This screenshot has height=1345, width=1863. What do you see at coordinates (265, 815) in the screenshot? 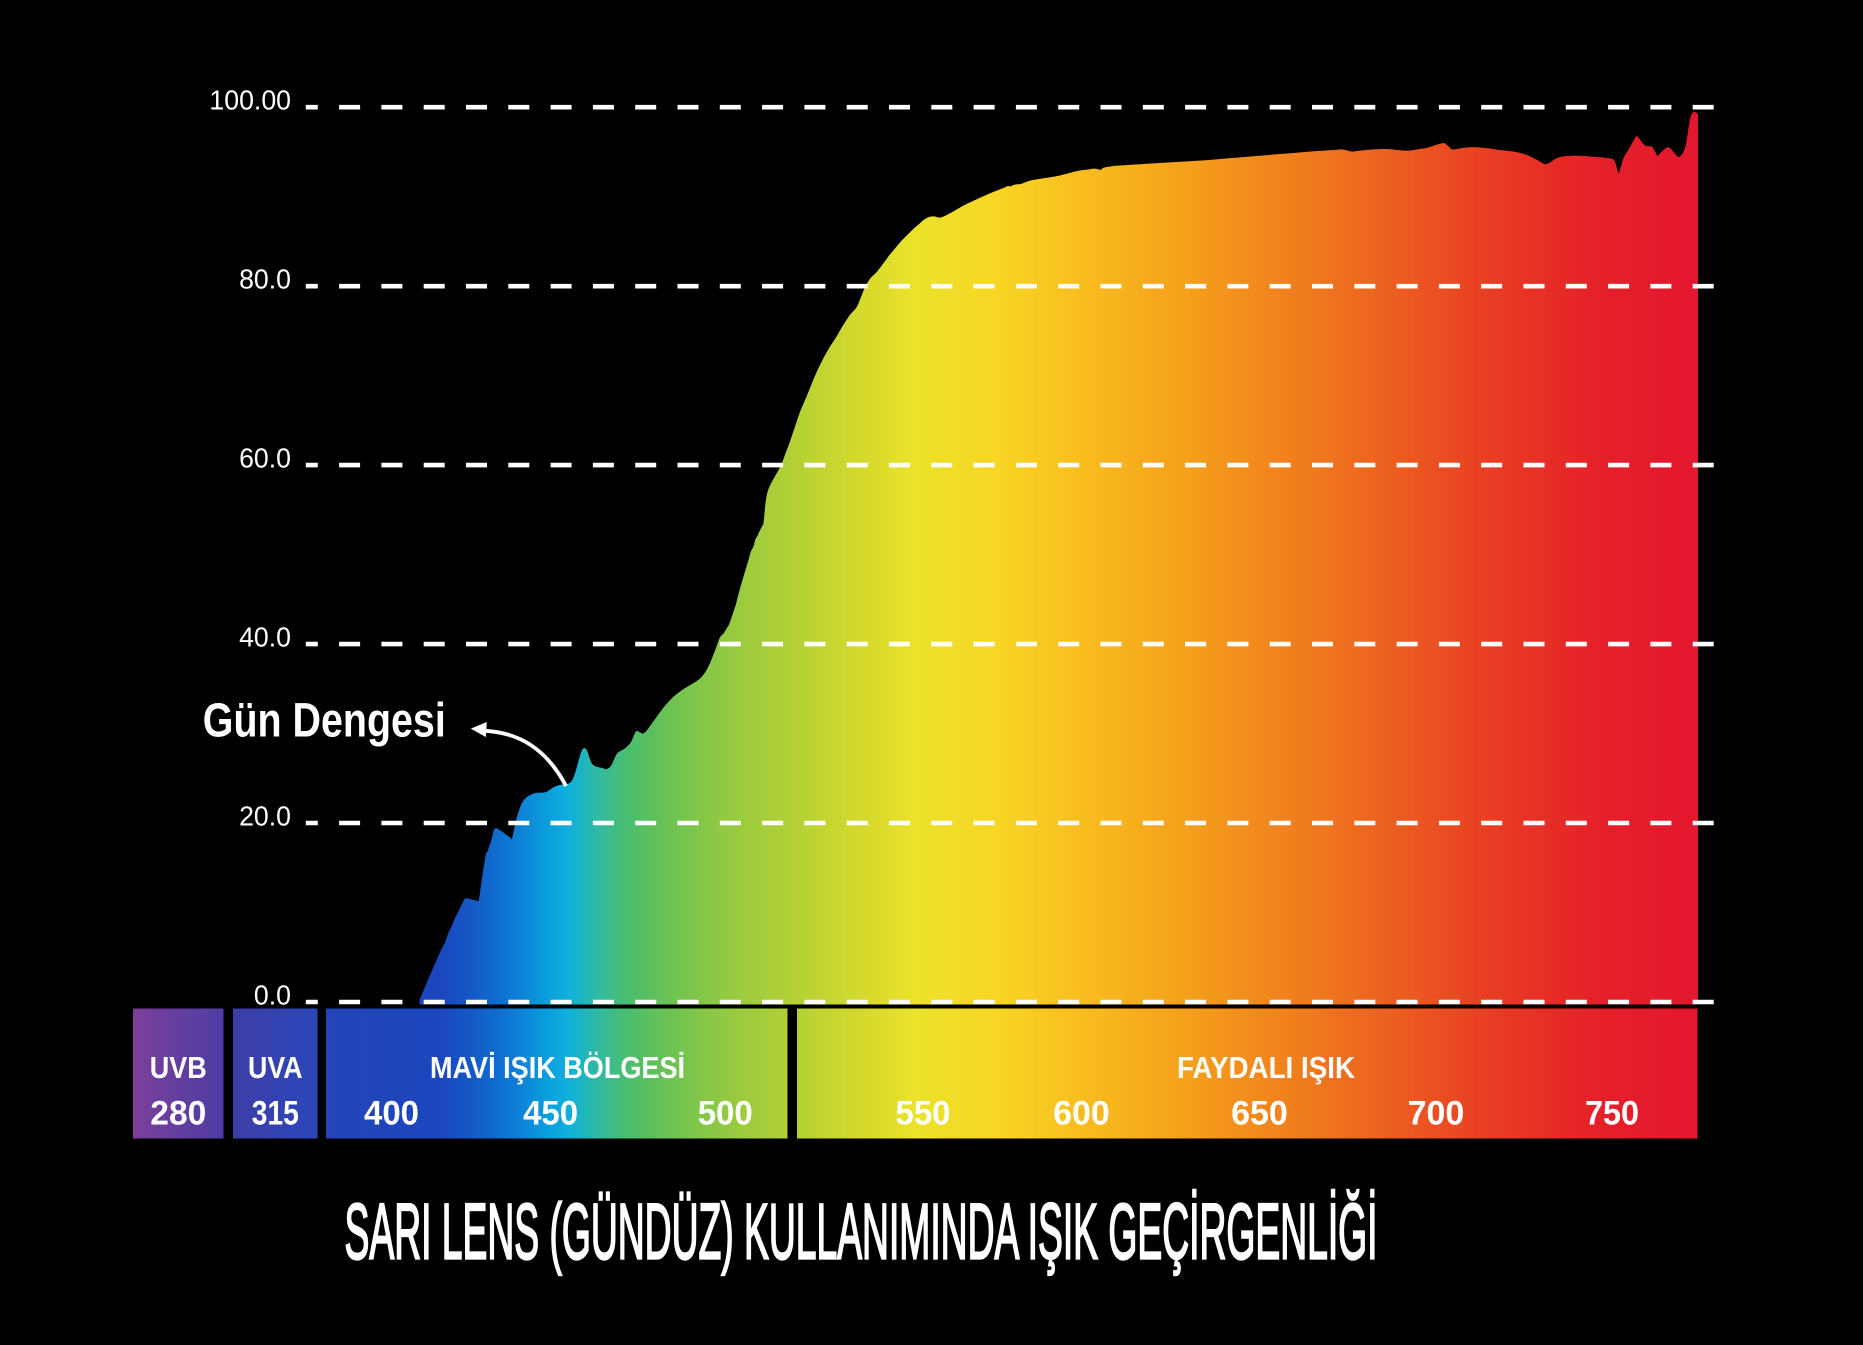
I see `svg-text: 20.0` at bounding box center [265, 815].